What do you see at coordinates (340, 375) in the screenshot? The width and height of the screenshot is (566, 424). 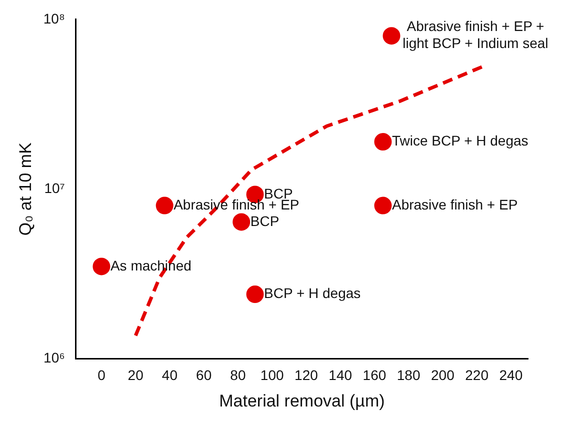 I see `x-tick-label: 140` at bounding box center [340, 375].